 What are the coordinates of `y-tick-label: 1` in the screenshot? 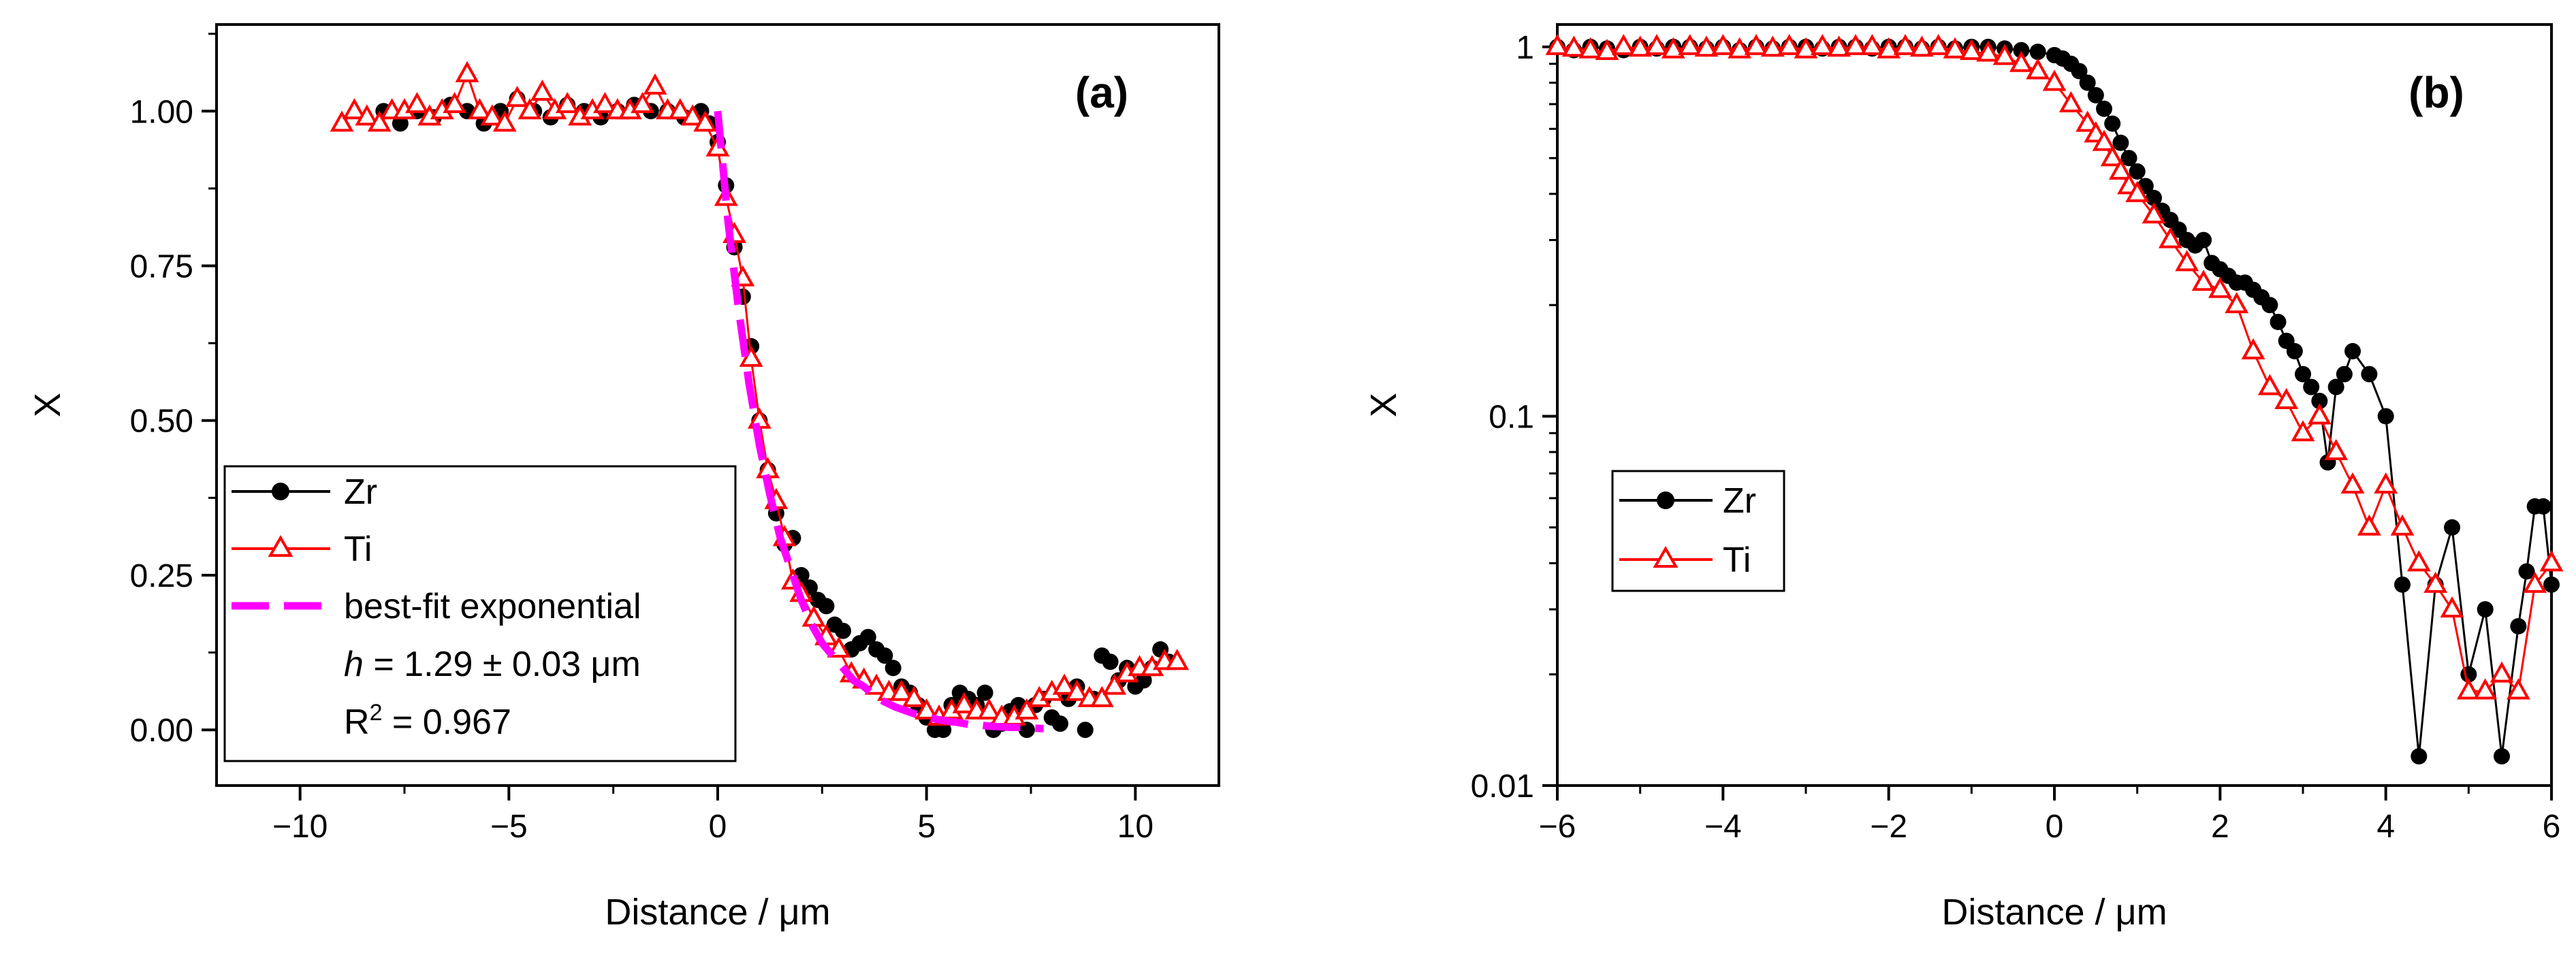 It's located at (1525, 48).